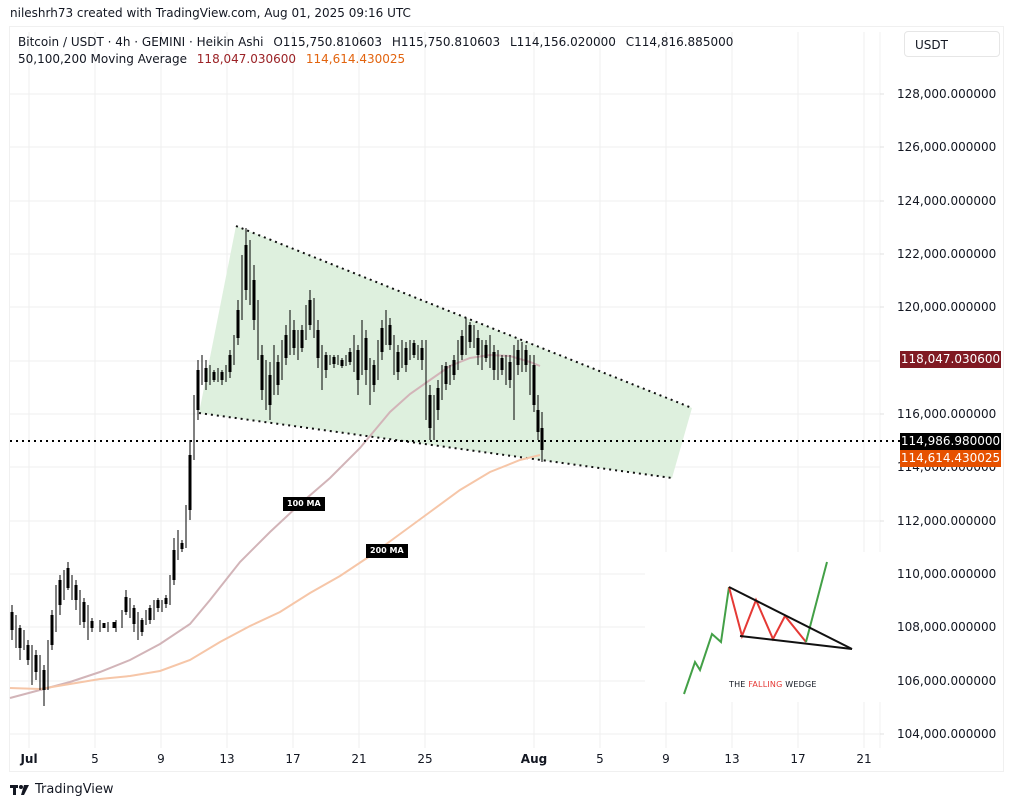 This screenshot has height=808, width=1014. Describe the element at coordinates (947, 521) in the screenshot. I see `price-label: 112,000.000000` at that location.